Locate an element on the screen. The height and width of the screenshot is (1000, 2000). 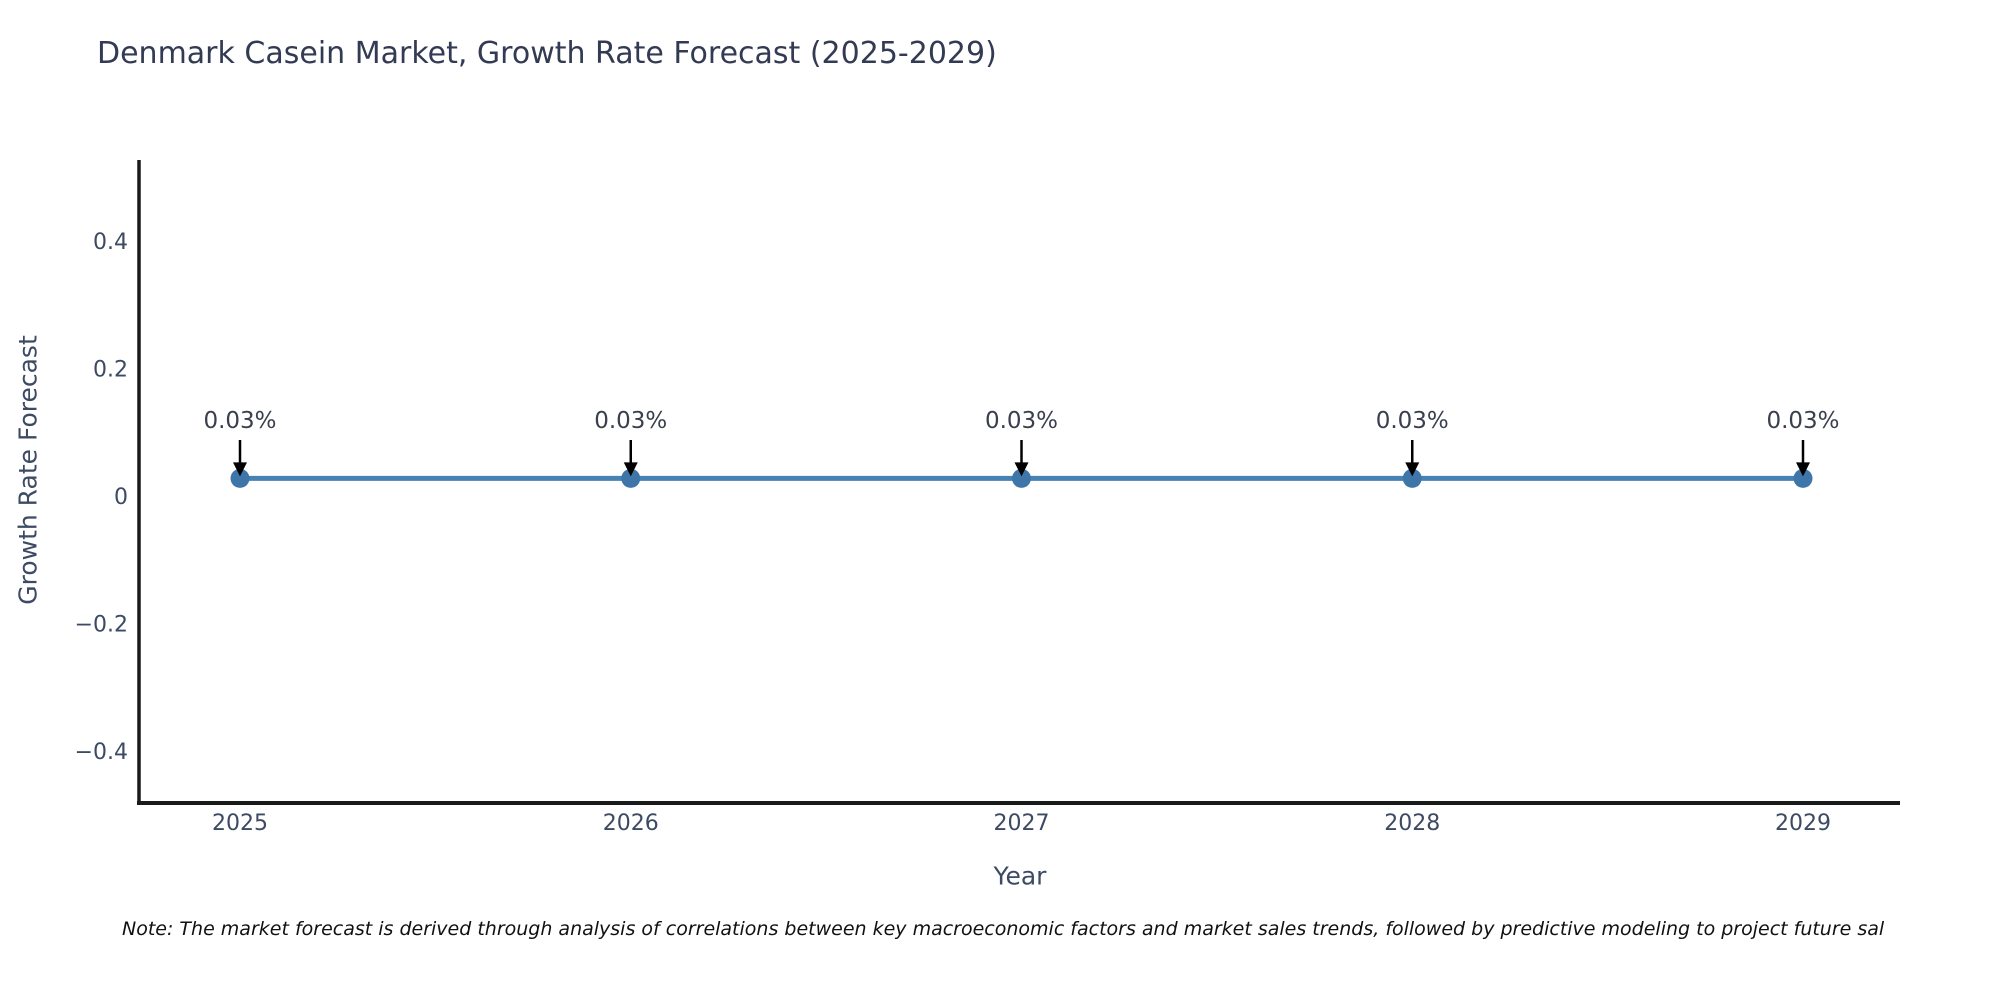
y-tick-label: 0 is located at coordinates (121, 497).